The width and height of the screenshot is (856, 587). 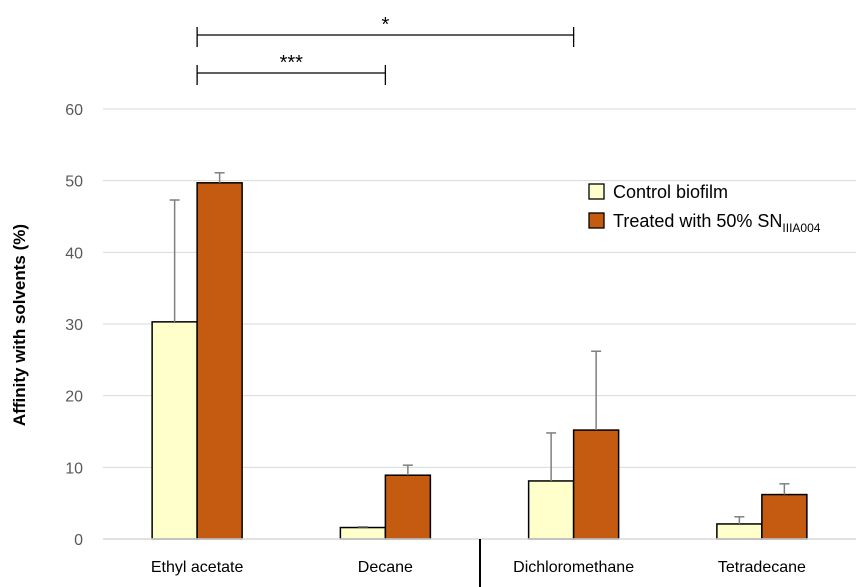 What do you see at coordinates (74, 182) in the screenshot?
I see `y-tick-label: 50` at bounding box center [74, 182].